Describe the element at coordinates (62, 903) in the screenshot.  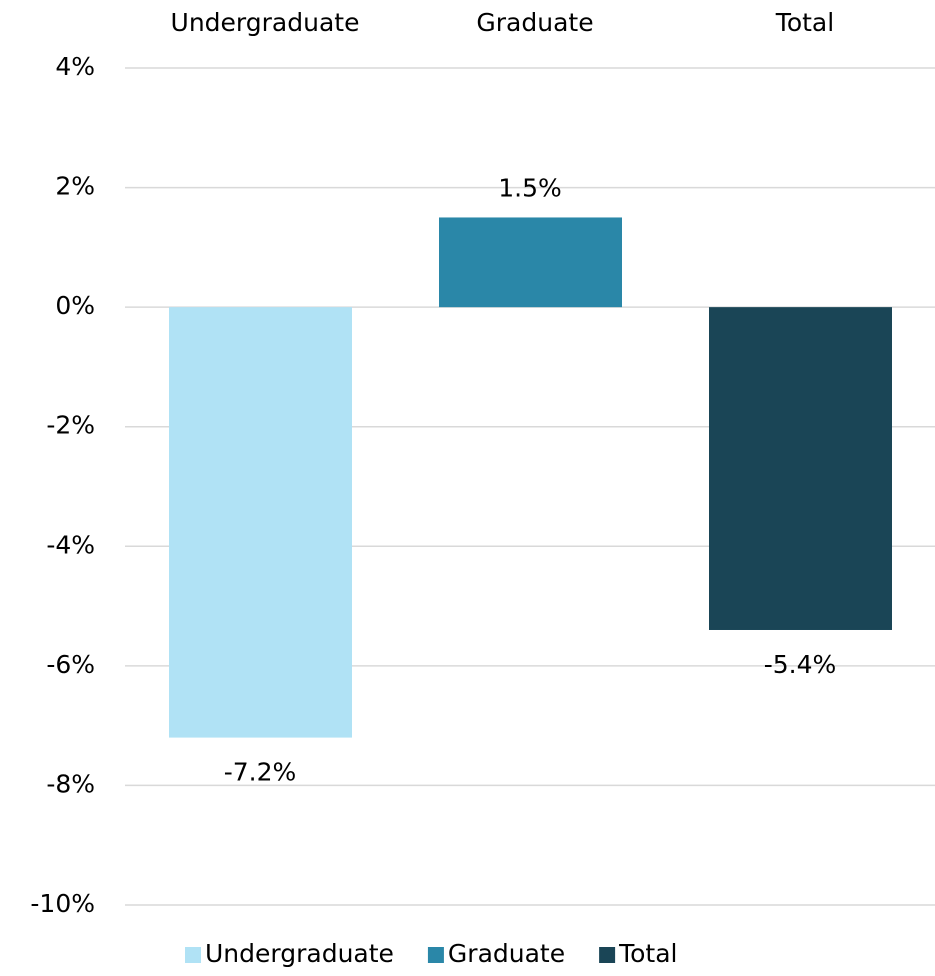
I see `y-tick-label: -10%` at that location.